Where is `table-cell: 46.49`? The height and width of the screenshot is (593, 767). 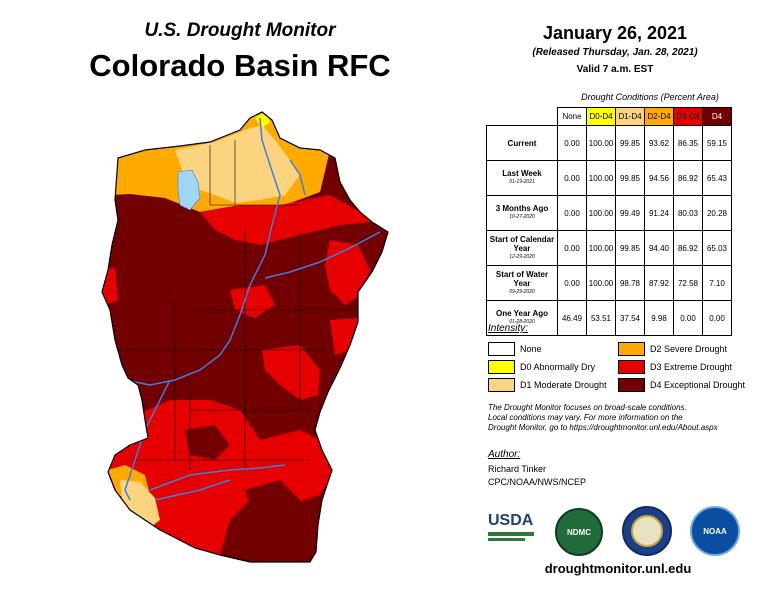 table-cell: 46.49 is located at coordinates (572, 318).